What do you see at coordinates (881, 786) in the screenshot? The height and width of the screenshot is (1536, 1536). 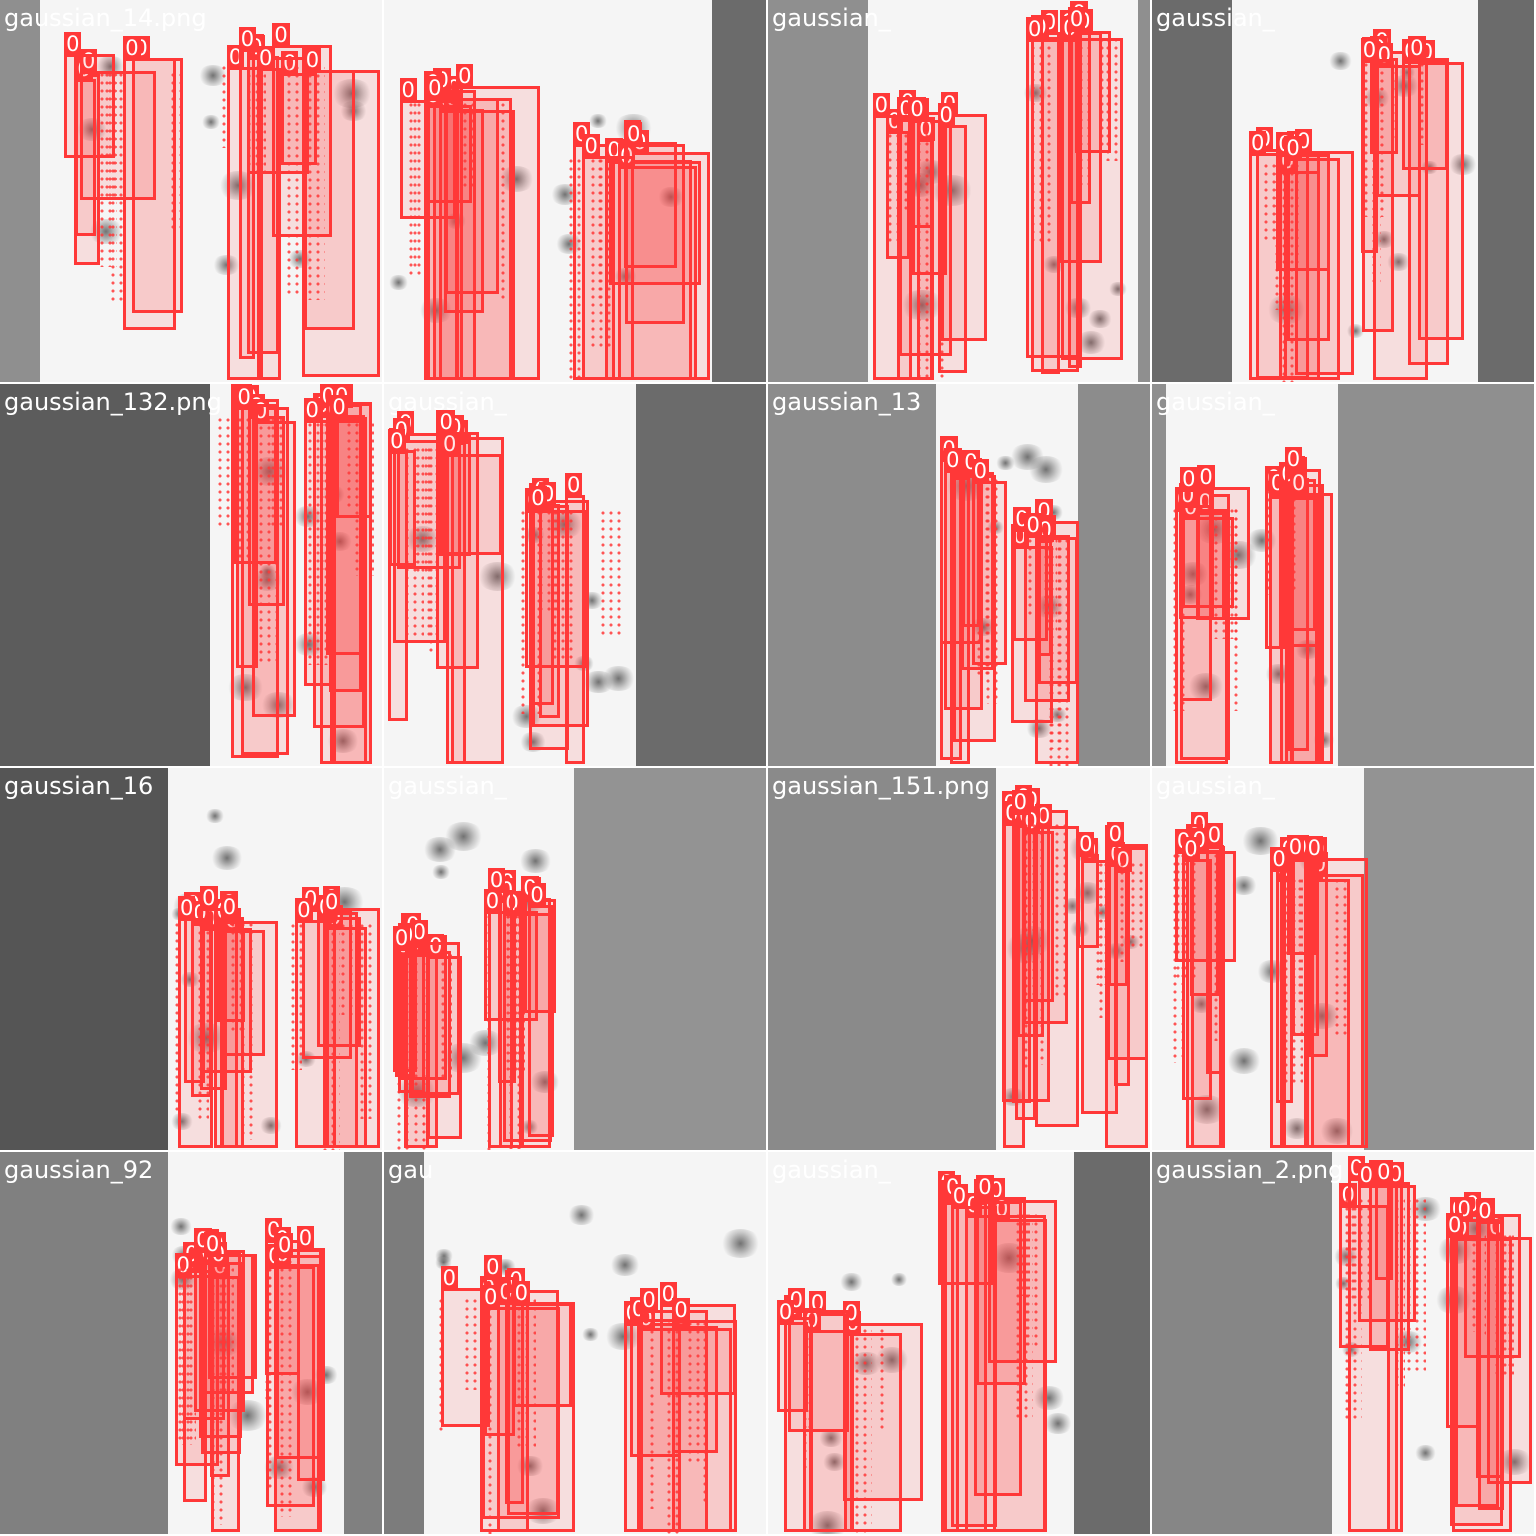 I see `tile-filename-label: gaussian_151.png` at bounding box center [881, 786].